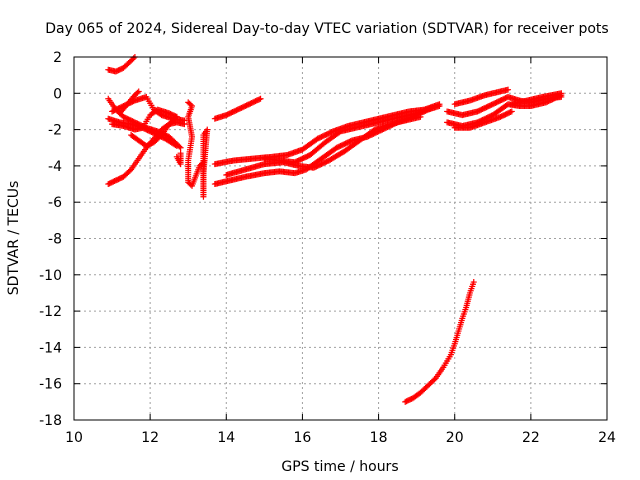  What do you see at coordinates (129, 102) in the screenshot?
I see `series-arc-e` at bounding box center [129, 102].